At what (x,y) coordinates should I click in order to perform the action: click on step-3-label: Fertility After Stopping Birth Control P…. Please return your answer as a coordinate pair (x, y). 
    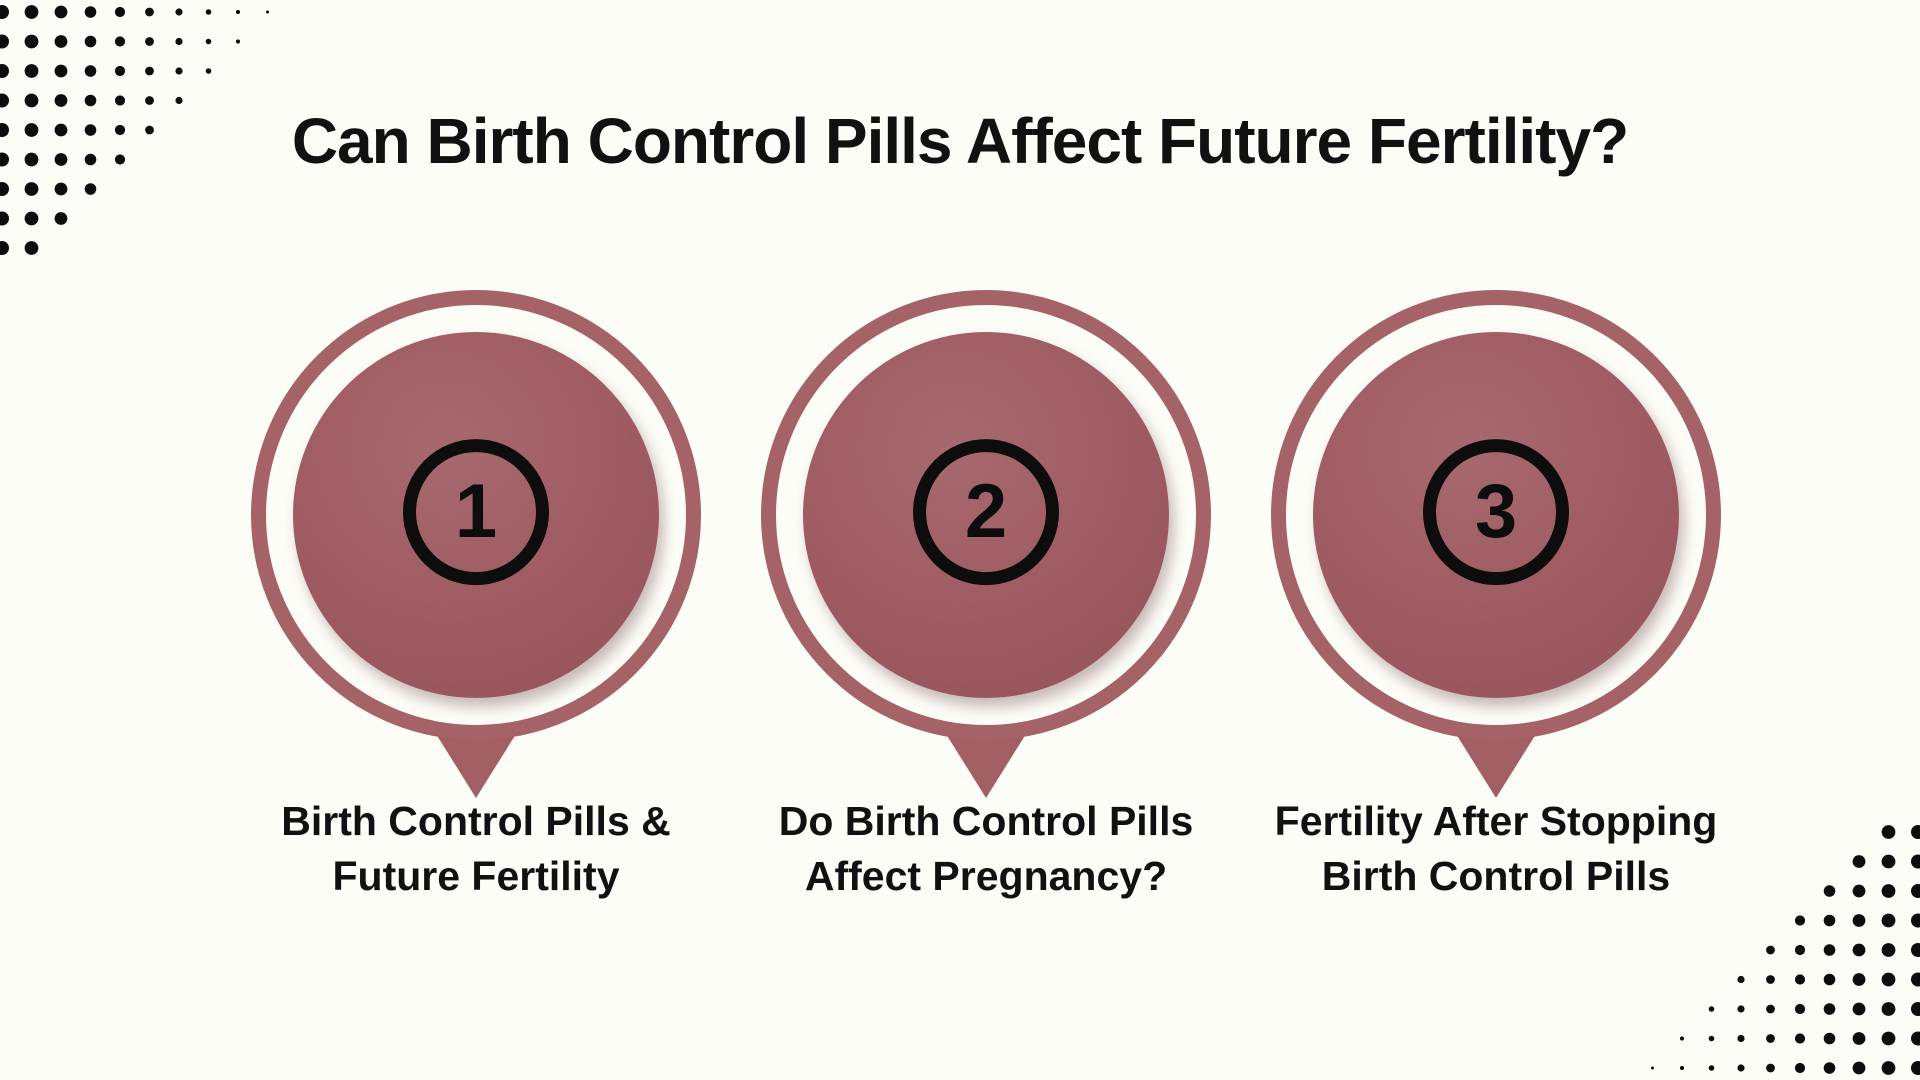
    Looking at the image, I should click on (1496, 848).